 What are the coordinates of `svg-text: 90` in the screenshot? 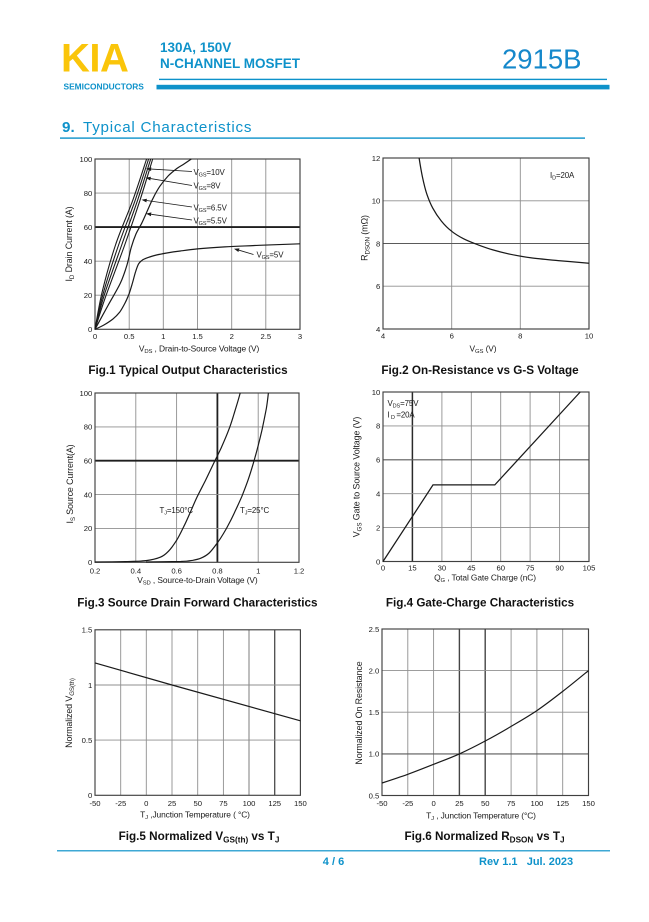 It's located at (559, 568).